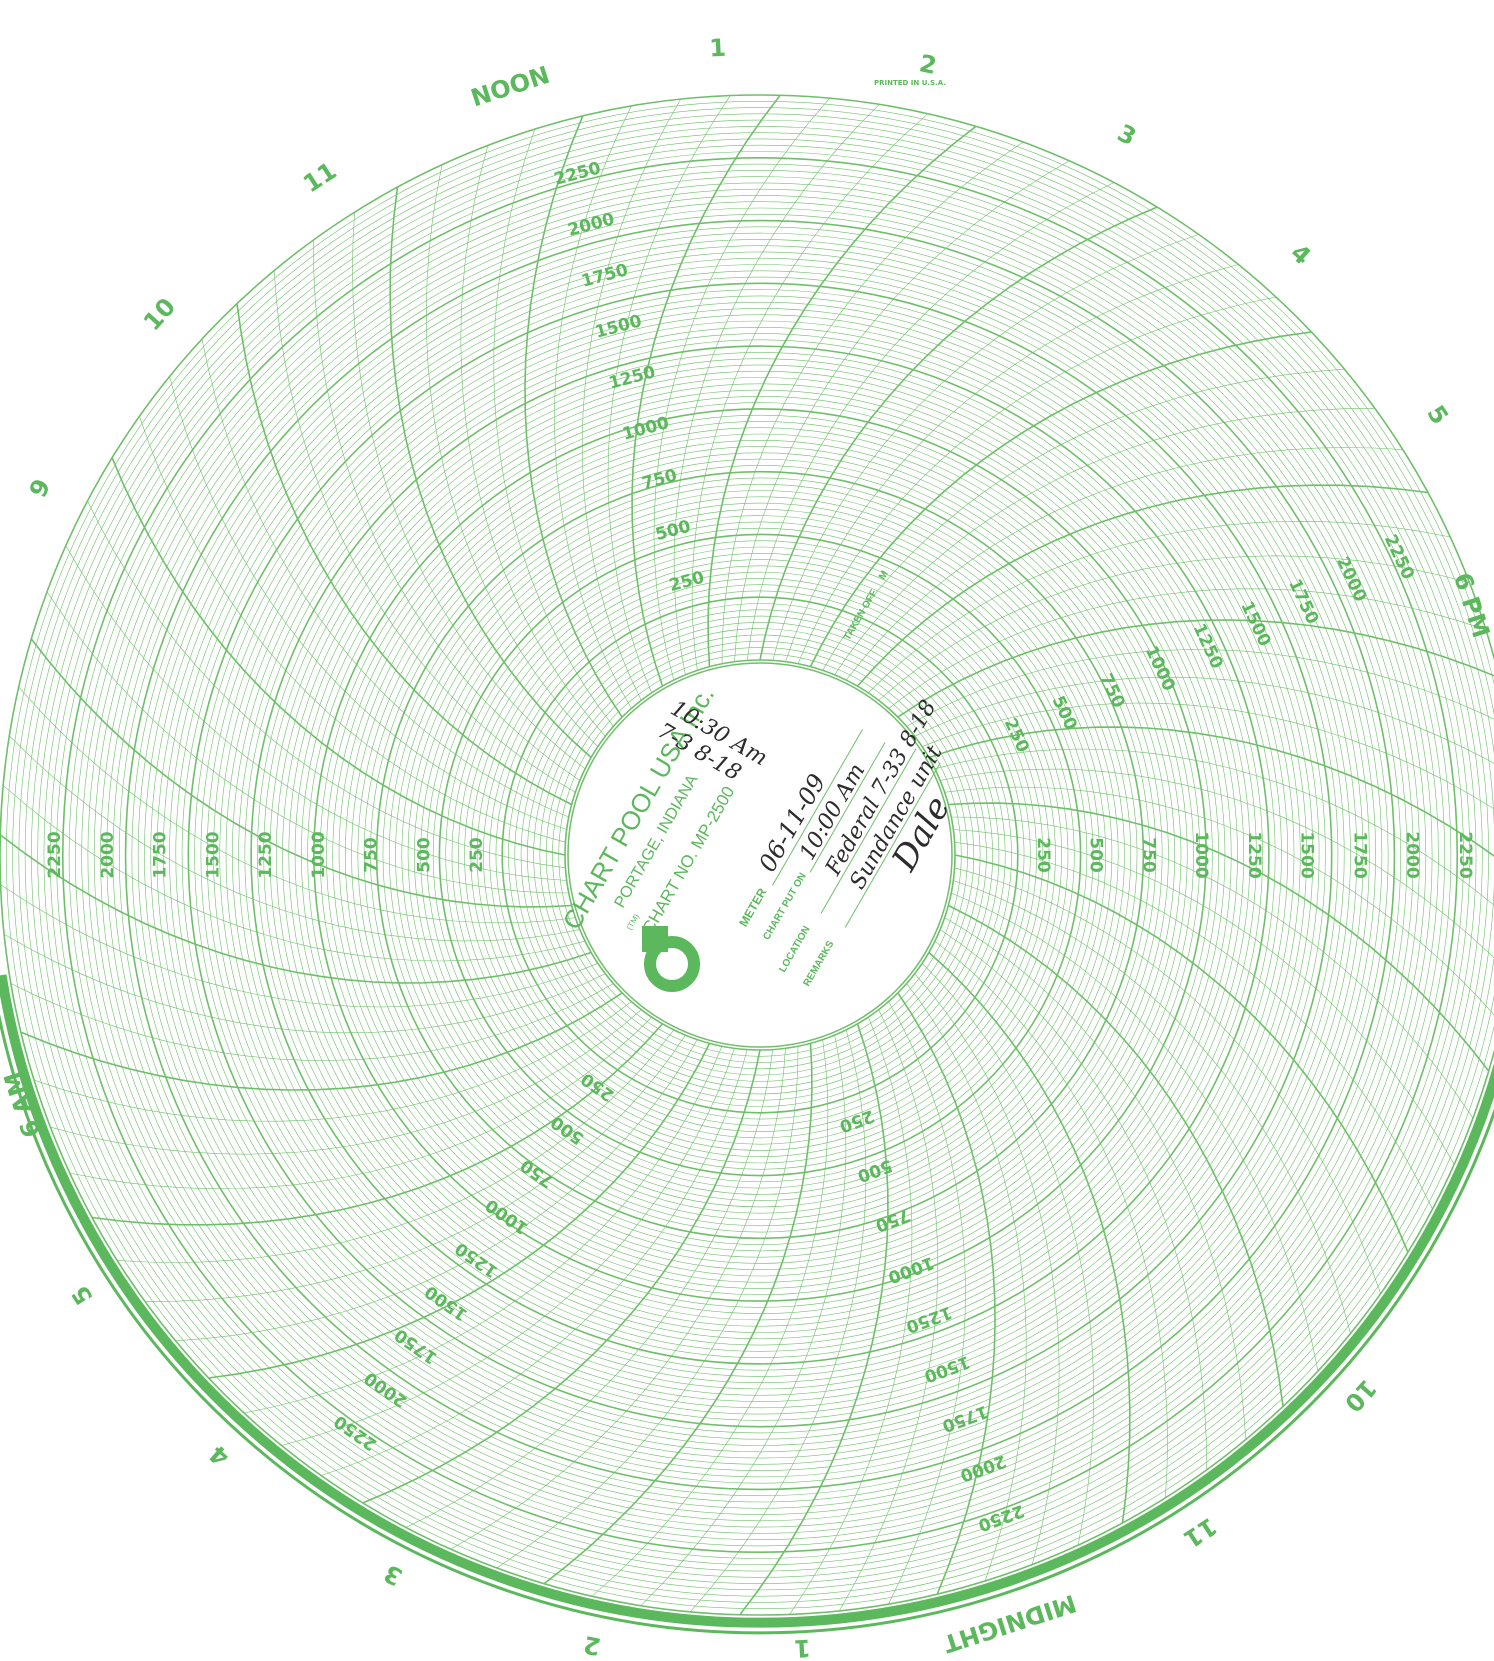 The image size is (1494, 1661). I want to click on grid-ring, so click(760, 855).